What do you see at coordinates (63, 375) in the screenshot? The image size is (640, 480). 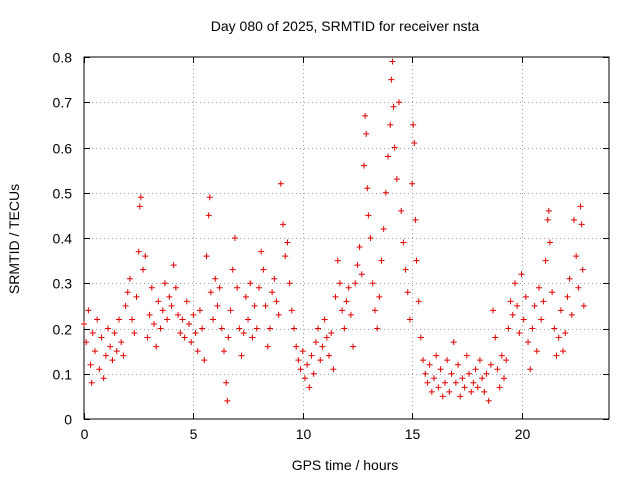 I see `y-tick-label: 0.1` at bounding box center [63, 375].